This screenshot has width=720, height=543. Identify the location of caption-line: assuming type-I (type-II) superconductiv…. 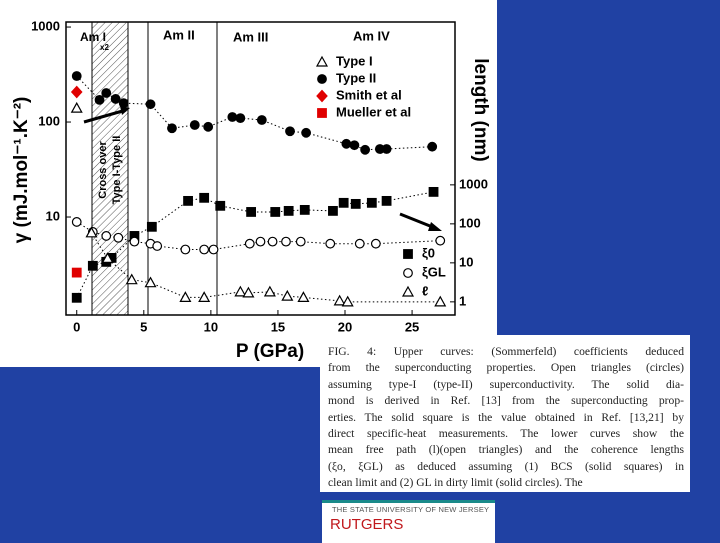
(506, 384).